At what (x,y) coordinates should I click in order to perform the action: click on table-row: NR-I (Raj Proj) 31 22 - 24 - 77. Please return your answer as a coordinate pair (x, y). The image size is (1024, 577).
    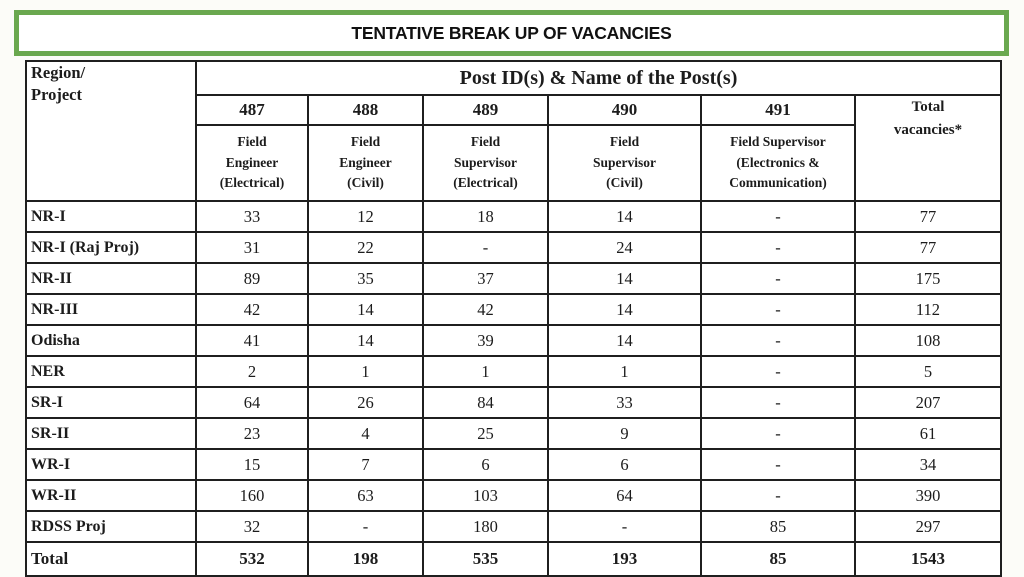
    Looking at the image, I should click on (513, 247).